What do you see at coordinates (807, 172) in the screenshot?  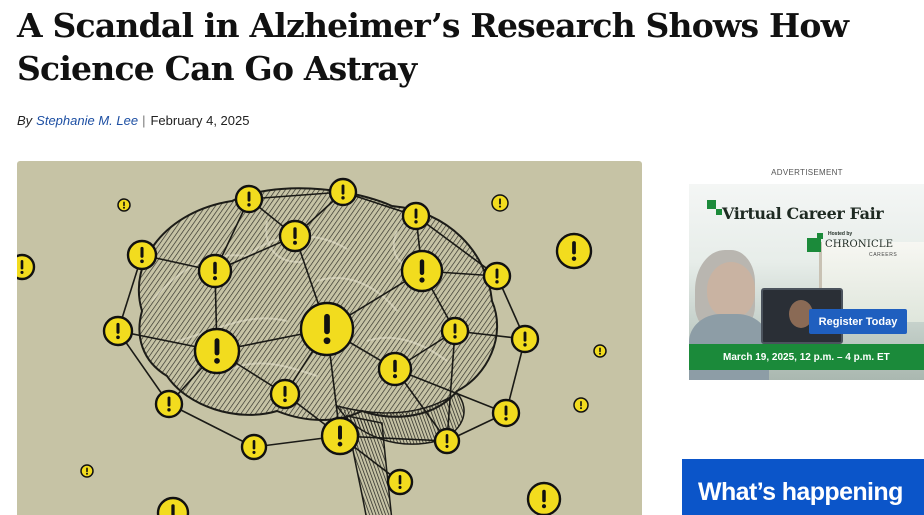 I see `advertisement-label: ADVERTISEMENT` at bounding box center [807, 172].